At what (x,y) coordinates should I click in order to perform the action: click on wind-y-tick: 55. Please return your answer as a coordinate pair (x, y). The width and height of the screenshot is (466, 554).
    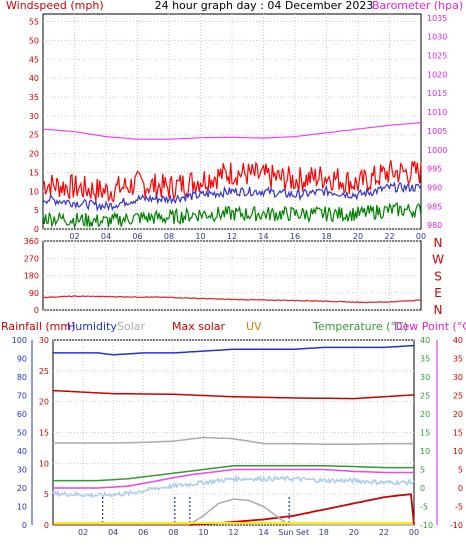
    Looking at the image, I should click on (34, 22).